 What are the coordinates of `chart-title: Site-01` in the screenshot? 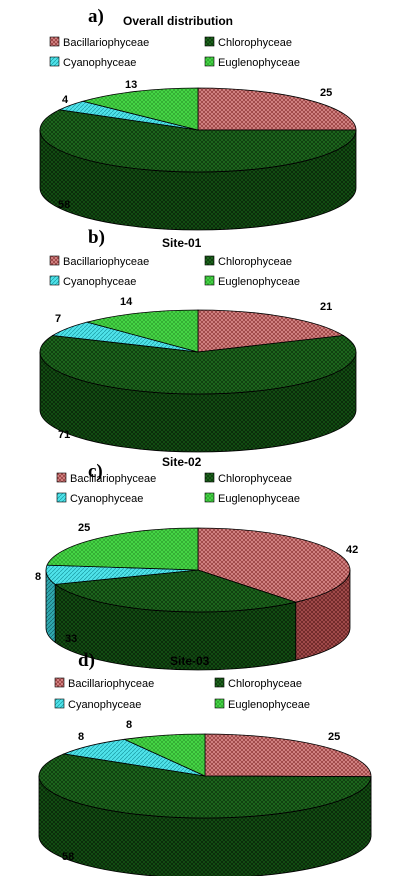 It's located at (182, 243).